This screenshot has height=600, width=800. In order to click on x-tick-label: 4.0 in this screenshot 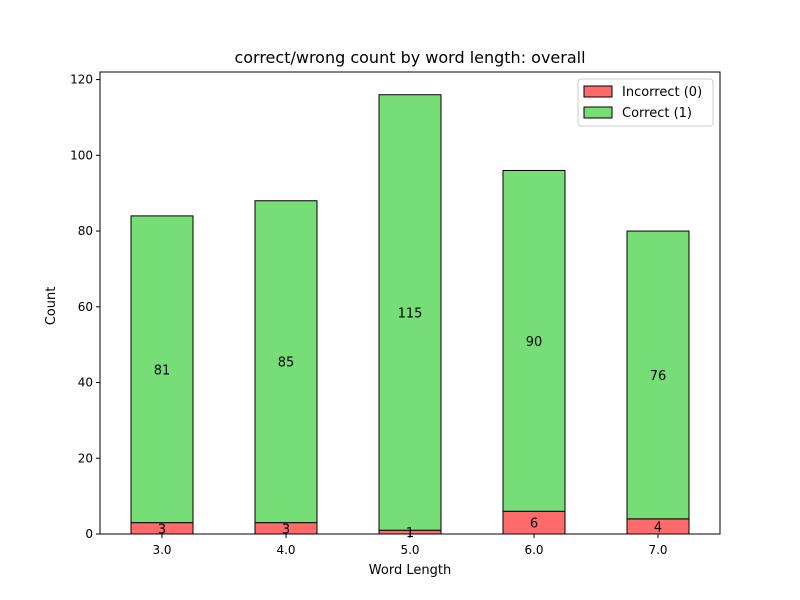, I will do `click(285, 550)`.